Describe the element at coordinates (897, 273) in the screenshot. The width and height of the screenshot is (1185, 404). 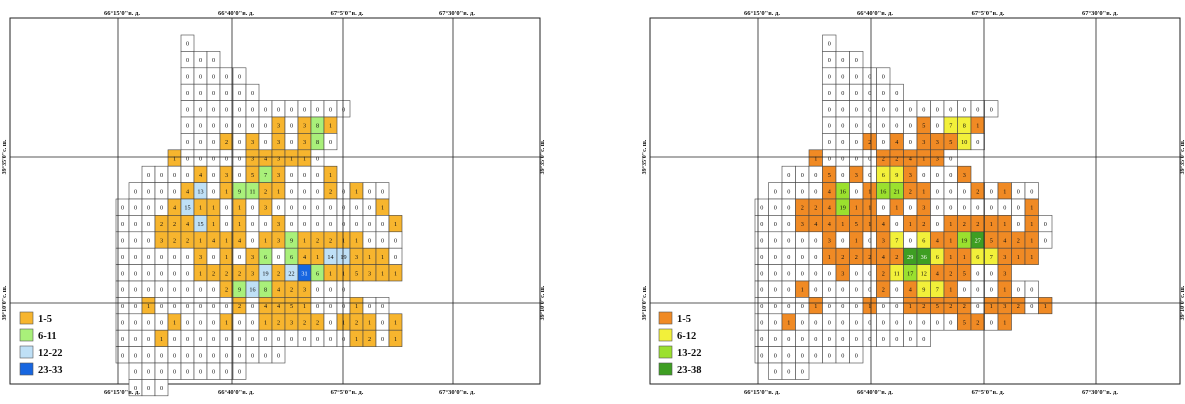
I see `cell-value: 11` at that location.